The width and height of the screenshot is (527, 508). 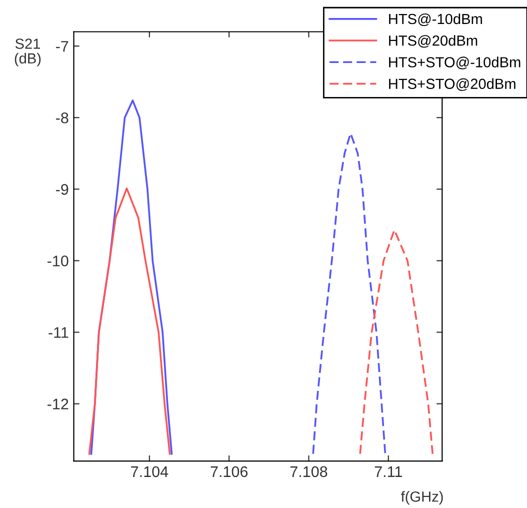 I want to click on legend-label: HTS+STO@20dBm, so click(x=452, y=84).